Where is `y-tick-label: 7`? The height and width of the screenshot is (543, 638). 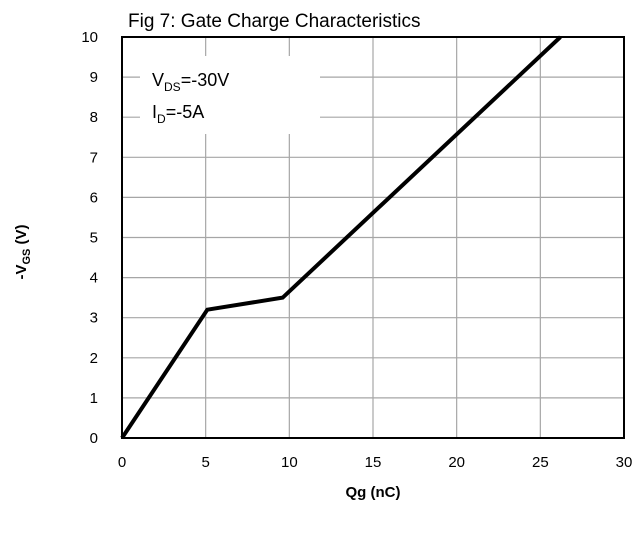
y-tick-label: 7 is located at coordinates (94, 157).